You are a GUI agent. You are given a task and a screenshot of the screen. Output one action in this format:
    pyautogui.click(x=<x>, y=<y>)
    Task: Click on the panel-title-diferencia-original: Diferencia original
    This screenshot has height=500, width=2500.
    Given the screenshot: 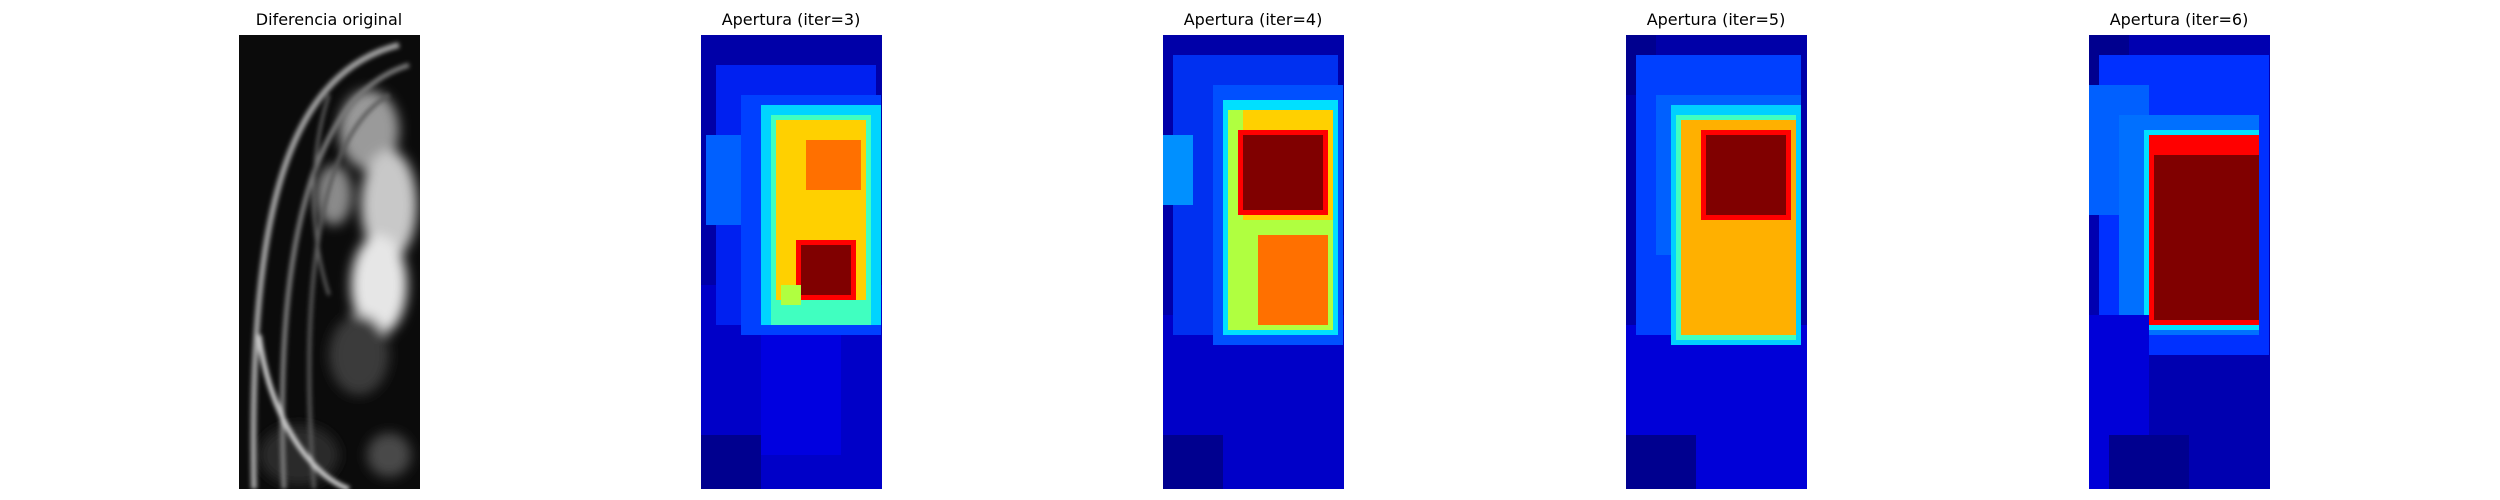 What is the action you would take?
    pyautogui.click(x=329, y=19)
    